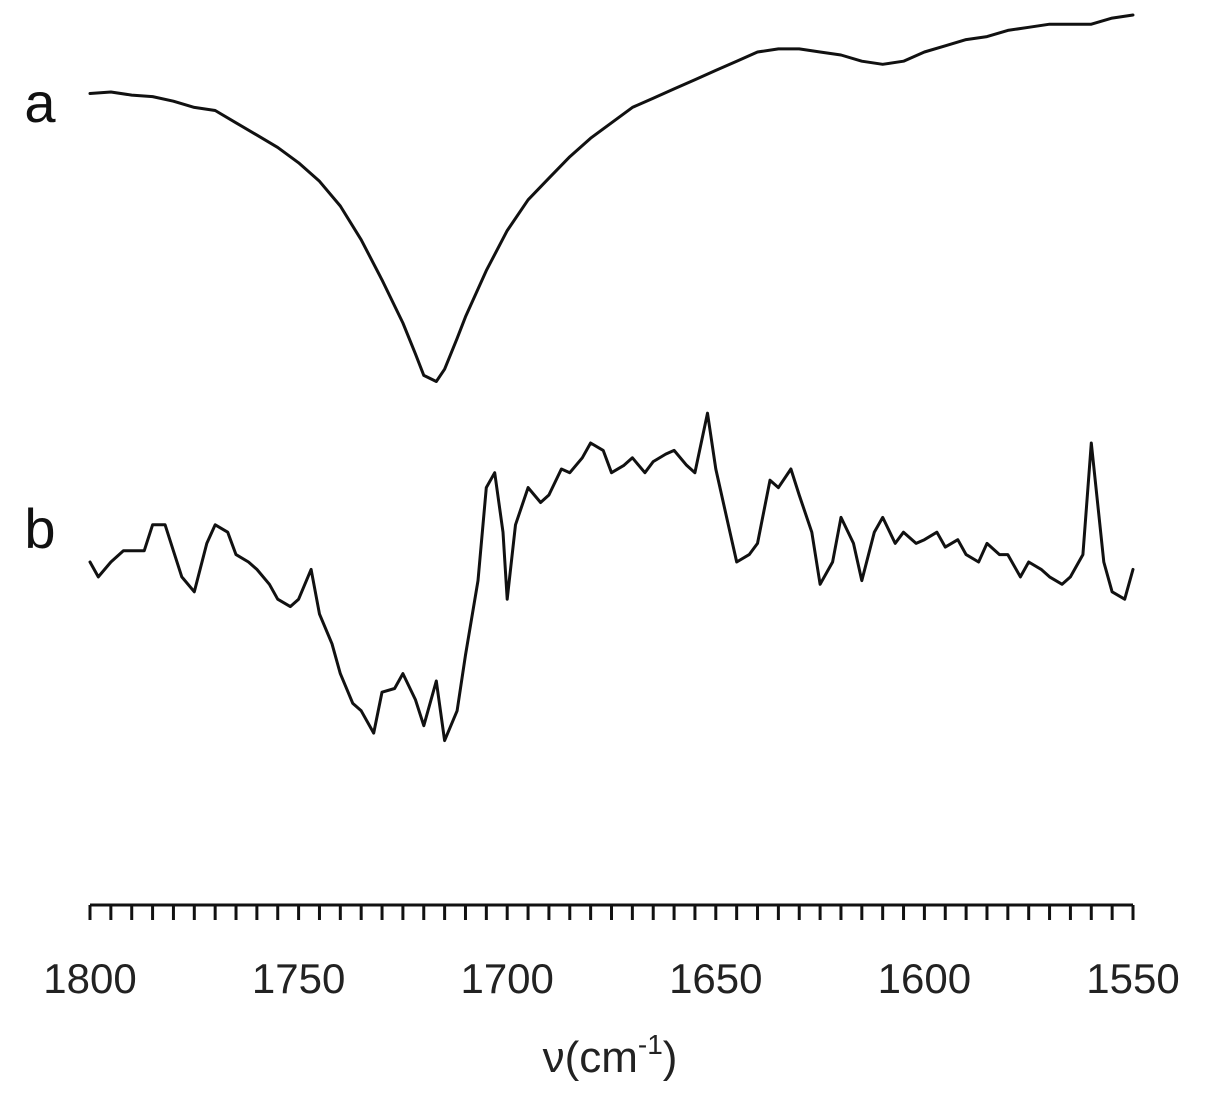  What do you see at coordinates (715, 978) in the screenshot?
I see `x-tick-label: 1650` at bounding box center [715, 978].